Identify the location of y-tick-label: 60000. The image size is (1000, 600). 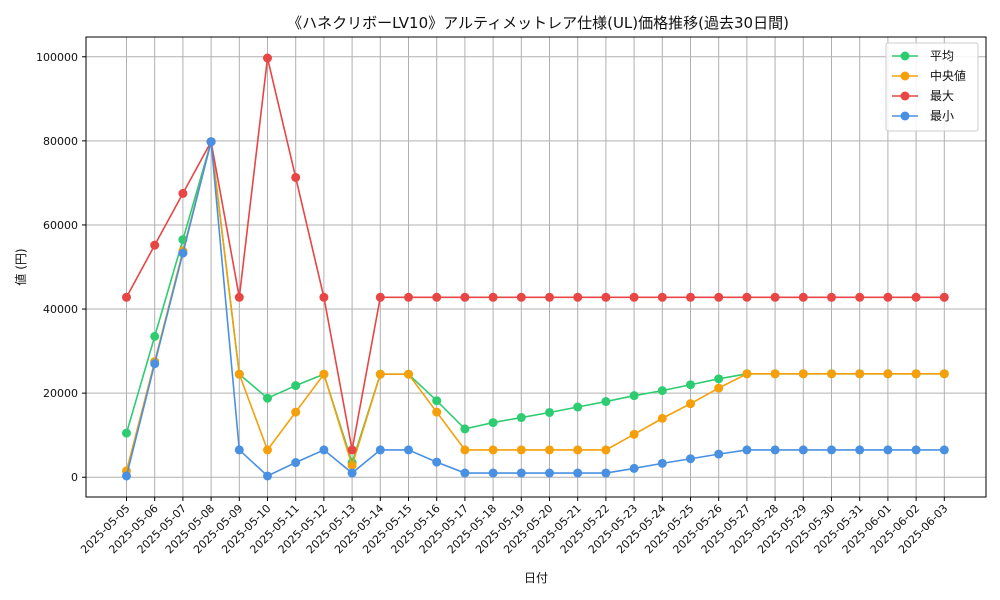
(60, 225).